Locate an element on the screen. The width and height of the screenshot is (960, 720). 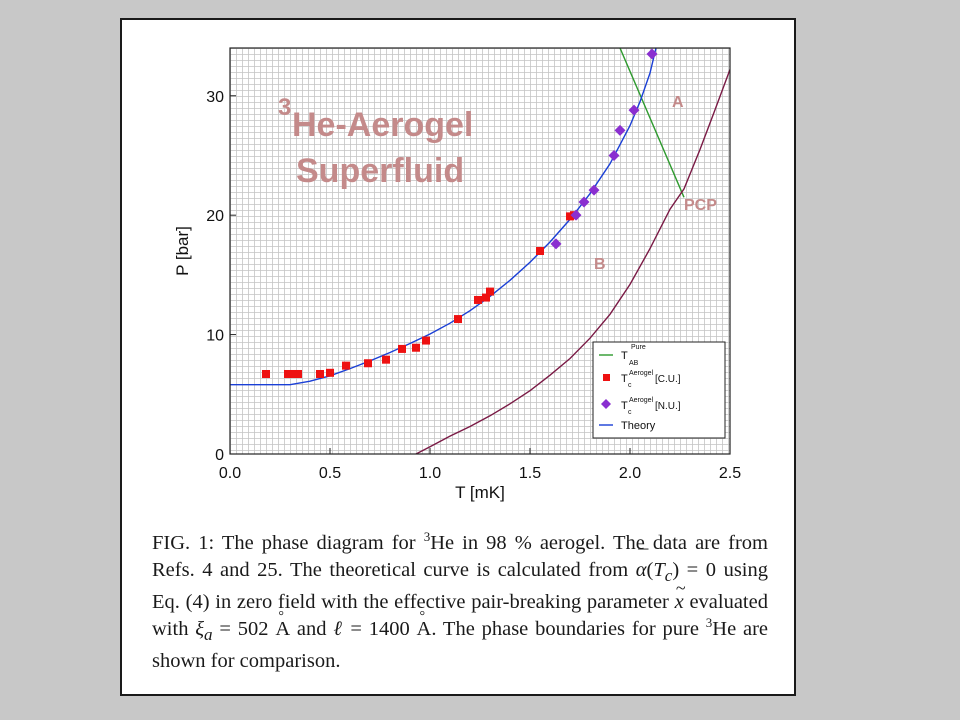
x-tick-label: 0.5 is located at coordinates (330, 473).